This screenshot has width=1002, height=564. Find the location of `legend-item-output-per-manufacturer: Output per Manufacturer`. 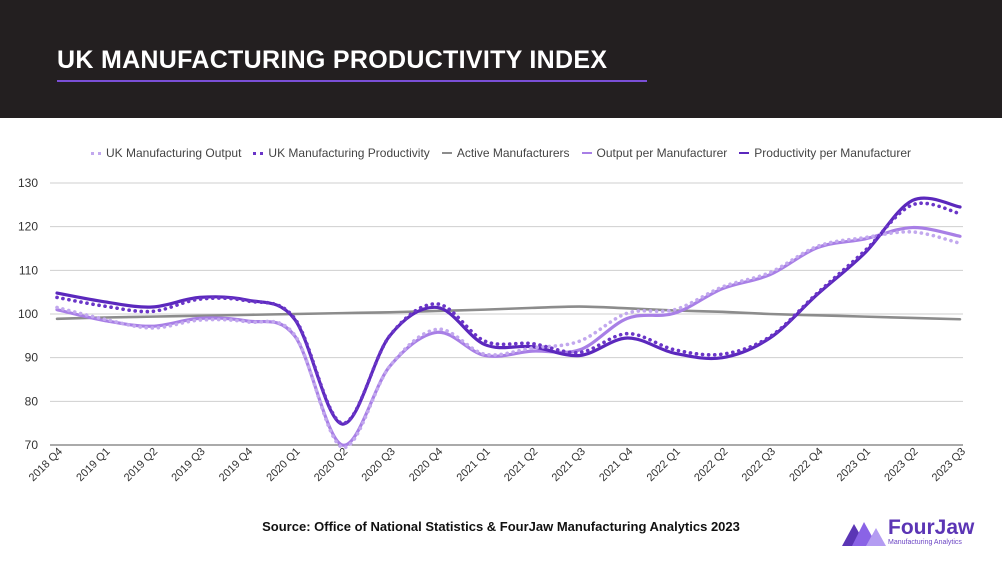

legend-item-output-per-manufacturer: Output per Manufacturer is located at coordinates (654, 153).